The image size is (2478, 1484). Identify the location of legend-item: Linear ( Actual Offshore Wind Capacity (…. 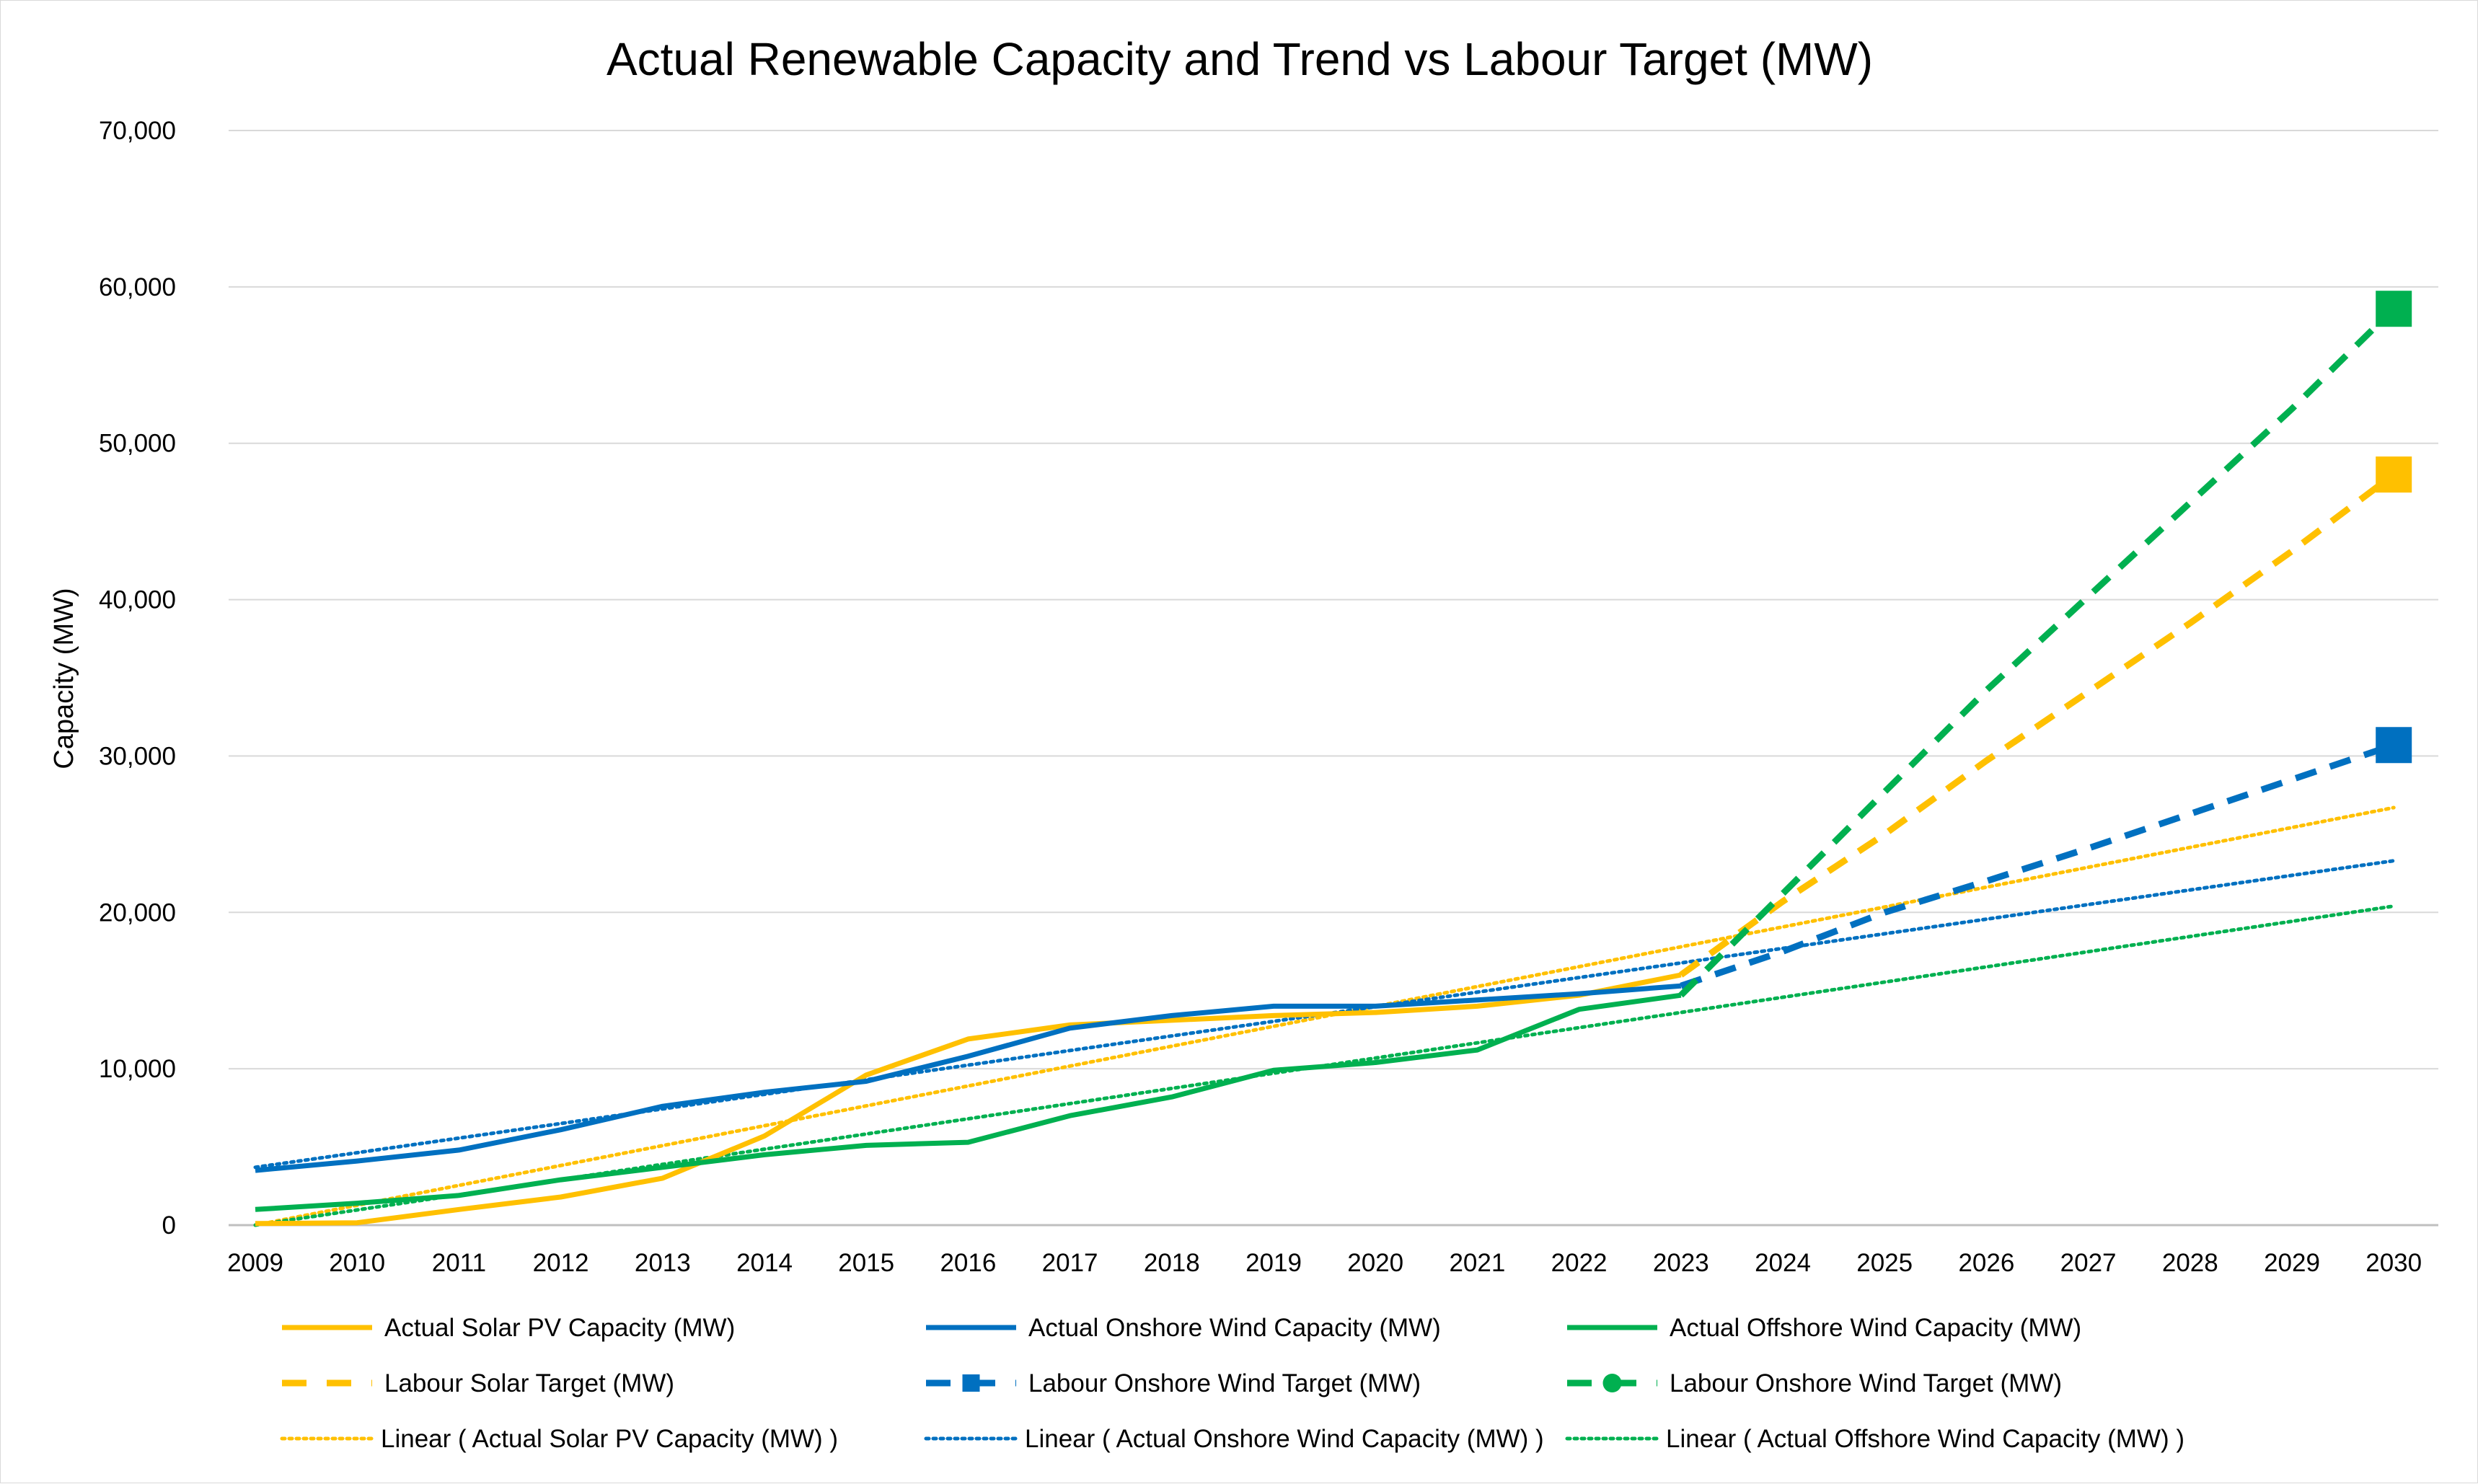
(1874, 1439).